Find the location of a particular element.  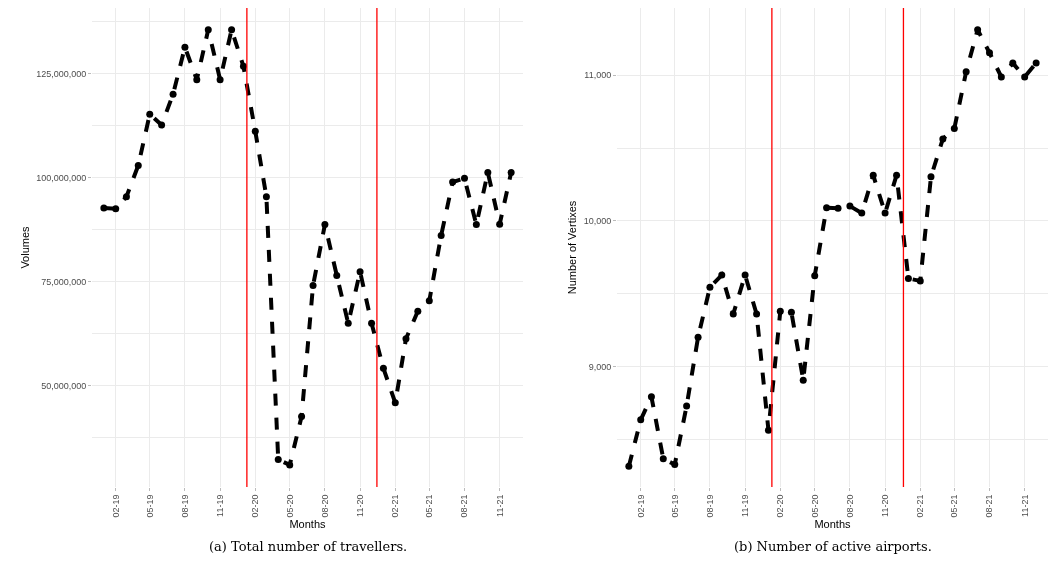

y-tick-label: 125,000,000 is located at coordinates (61, 73).